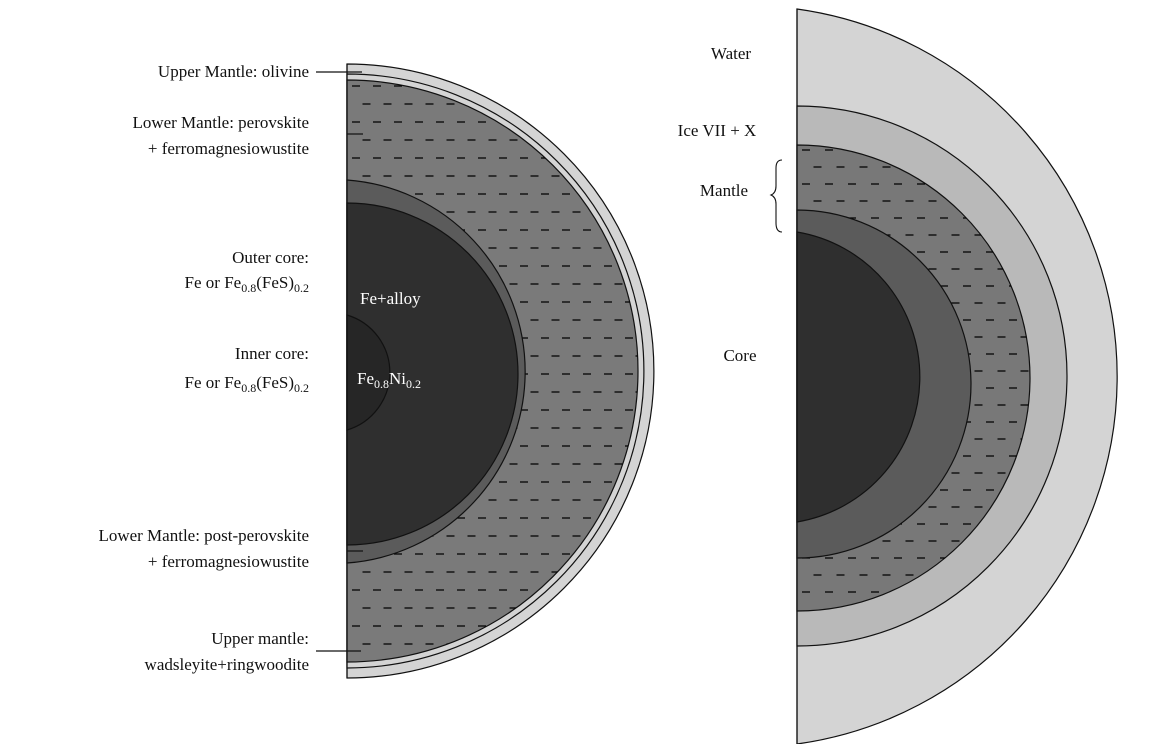 This screenshot has height=744, width=1170. I want to click on label-outer-core-composition: Fe or Fe0.8(FeS)0.2, so click(247, 284).